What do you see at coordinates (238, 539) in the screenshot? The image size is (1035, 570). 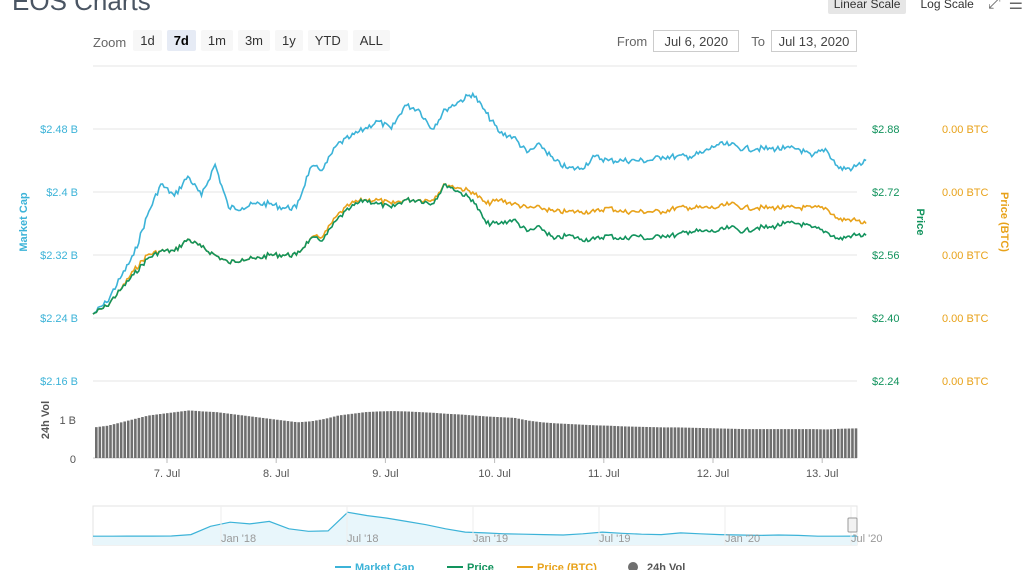 I see `navigator-label: Jan '18` at bounding box center [238, 539].